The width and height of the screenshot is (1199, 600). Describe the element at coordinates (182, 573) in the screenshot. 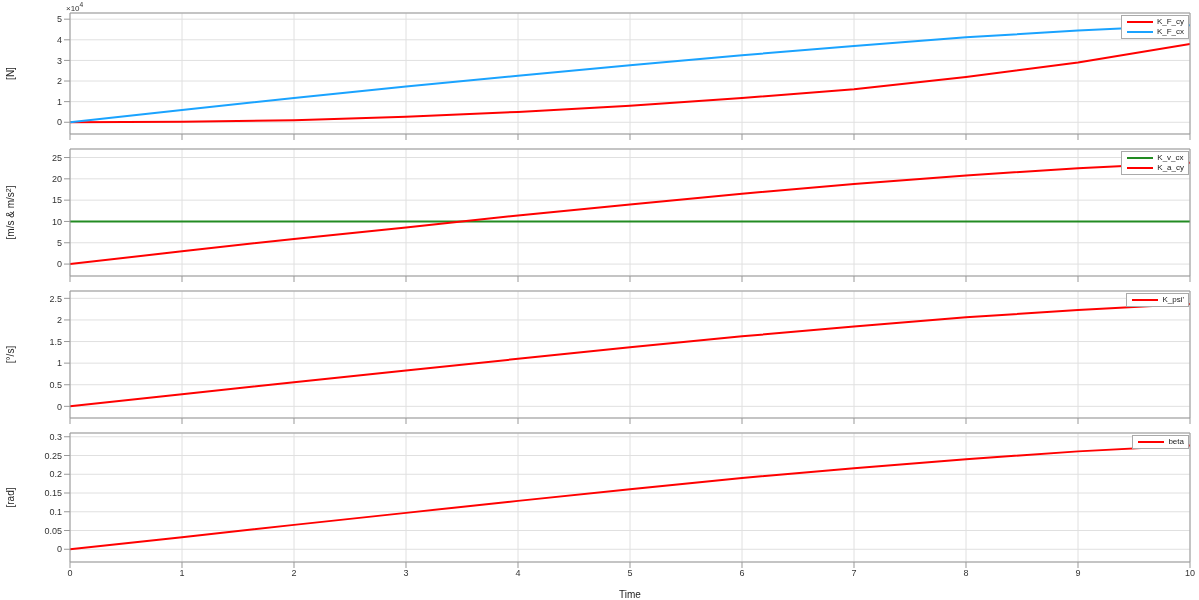

I see `x-tick-label: 1` at that location.